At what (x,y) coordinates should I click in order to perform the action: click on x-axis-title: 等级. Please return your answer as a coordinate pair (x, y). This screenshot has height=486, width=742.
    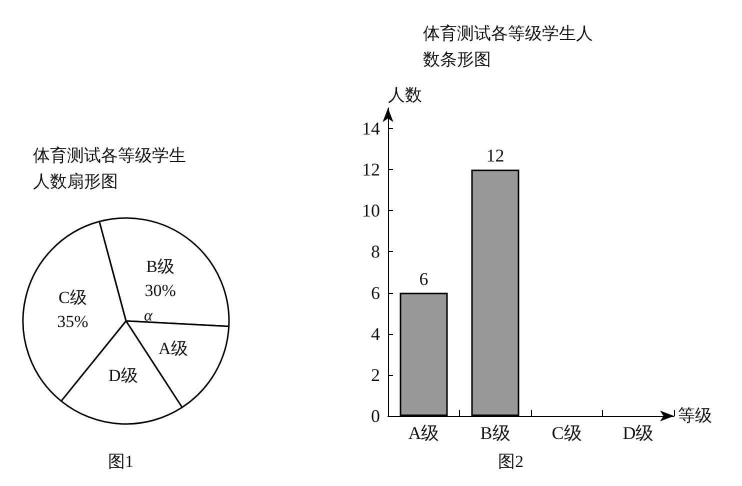
    Looking at the image, I should click on (695, 416).